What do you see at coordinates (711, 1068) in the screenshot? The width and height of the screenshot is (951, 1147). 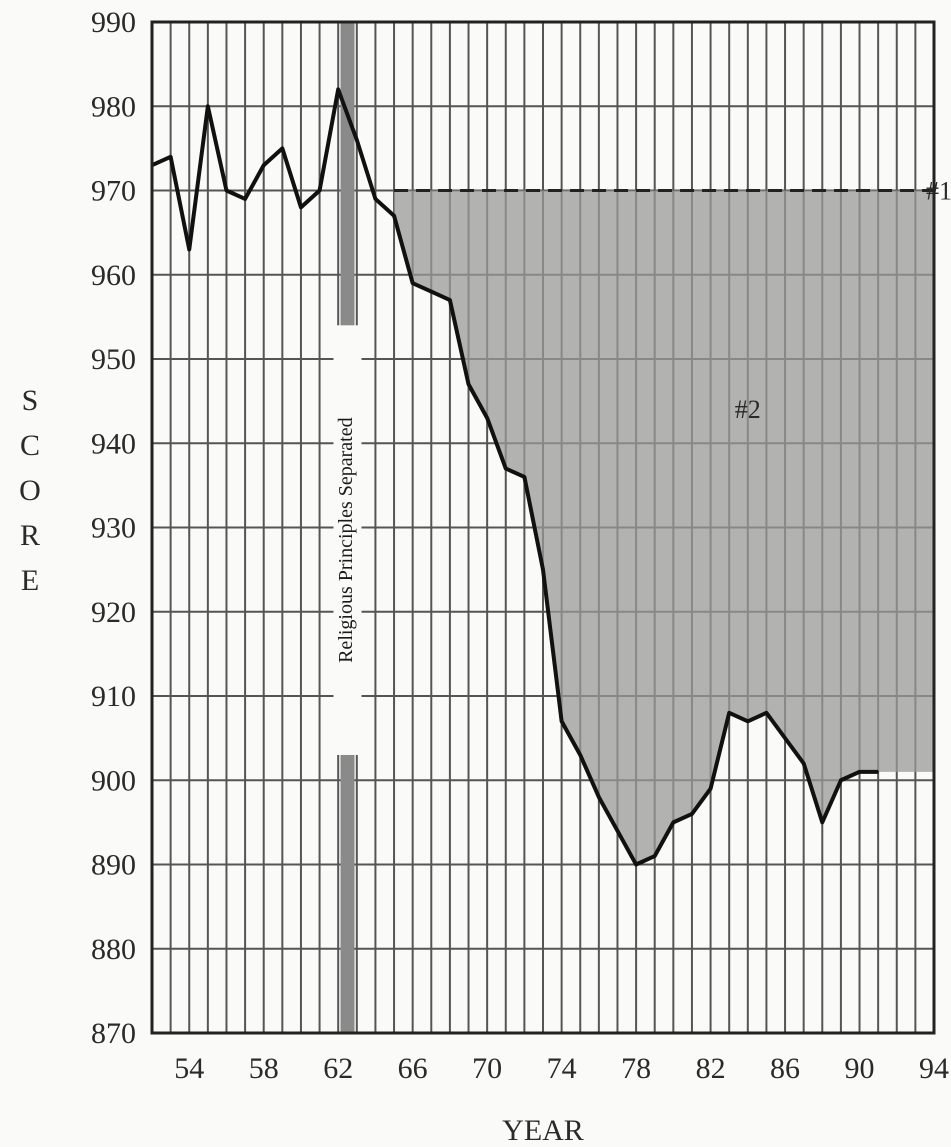 I see `x-tick-label: 82` at bounding box center [711, 1068].